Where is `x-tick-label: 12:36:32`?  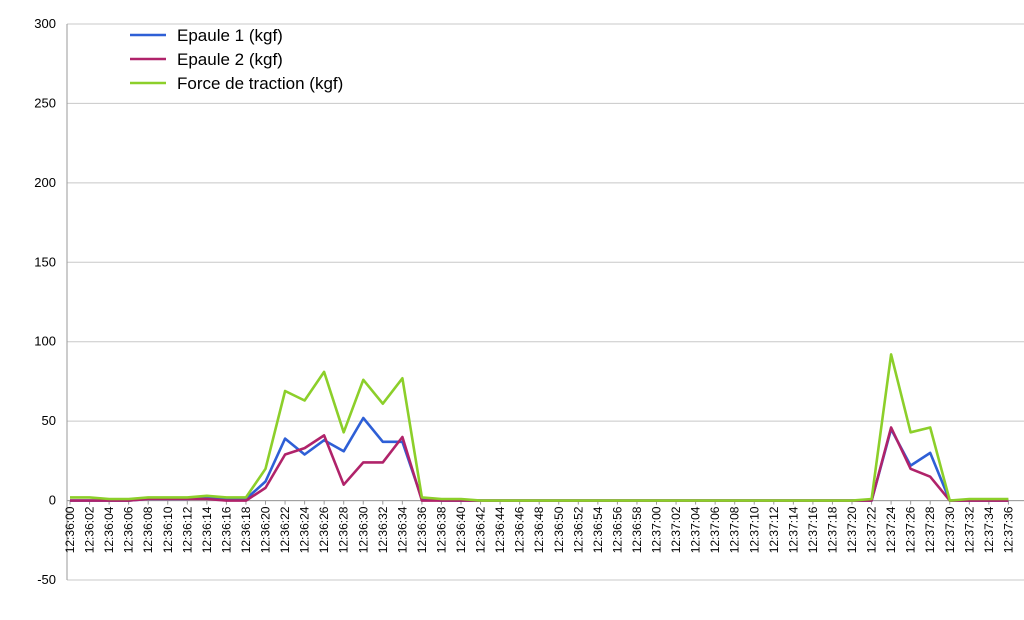 x-tick-label: 12:36:32 is located at coordinates (383, 529).